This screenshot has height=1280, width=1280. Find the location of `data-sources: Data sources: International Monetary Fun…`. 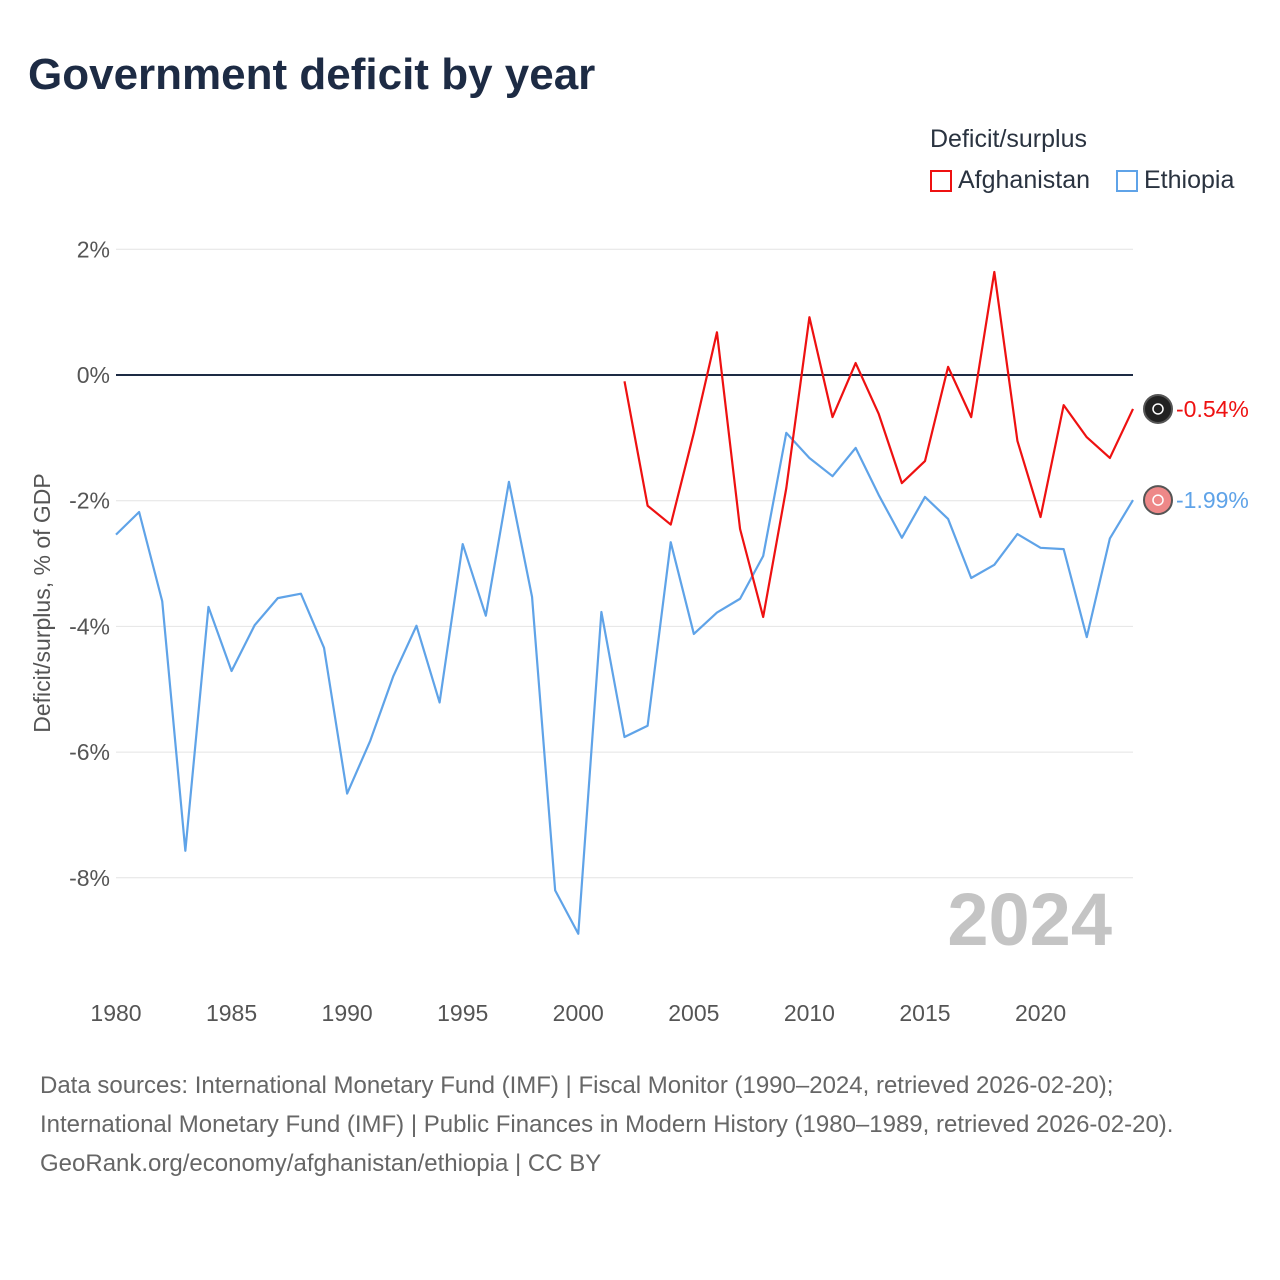

data-sources: Data sources: International Monetary Fun… is located at coordinates (607, 1105).